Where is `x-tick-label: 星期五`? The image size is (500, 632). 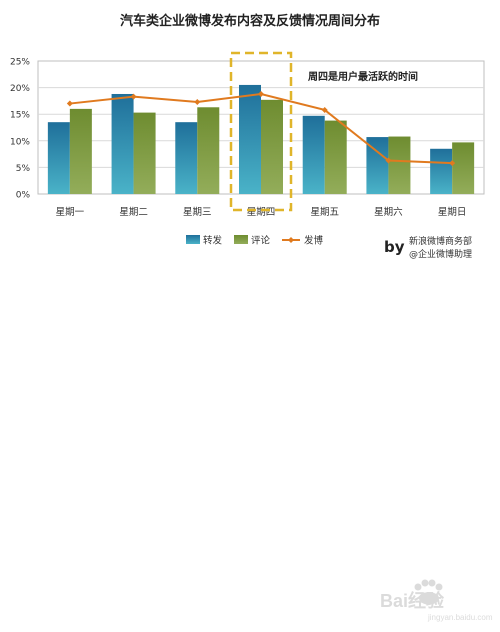
x-tick-label: 星期五 is located at coordinates (324, 212).